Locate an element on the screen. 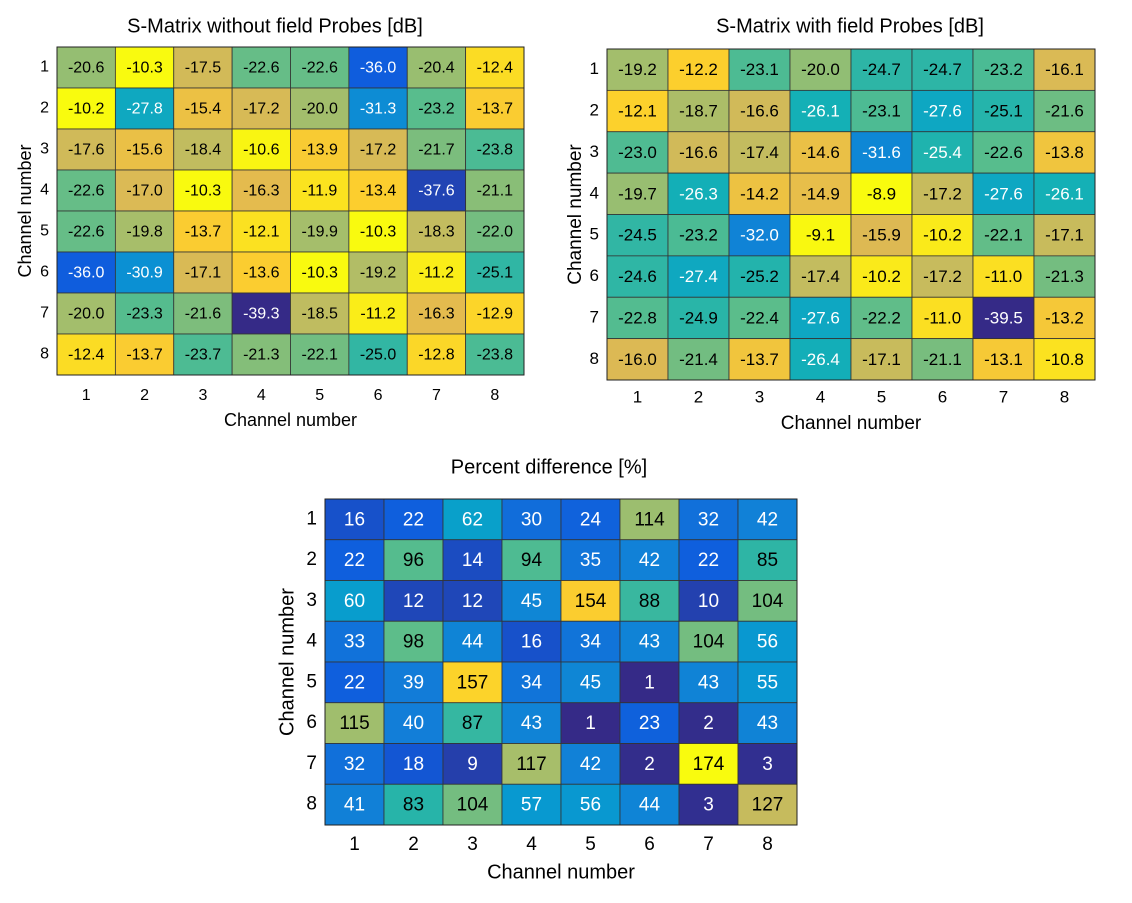  y-tick-label: 6 is located at coordinates (44, 272).